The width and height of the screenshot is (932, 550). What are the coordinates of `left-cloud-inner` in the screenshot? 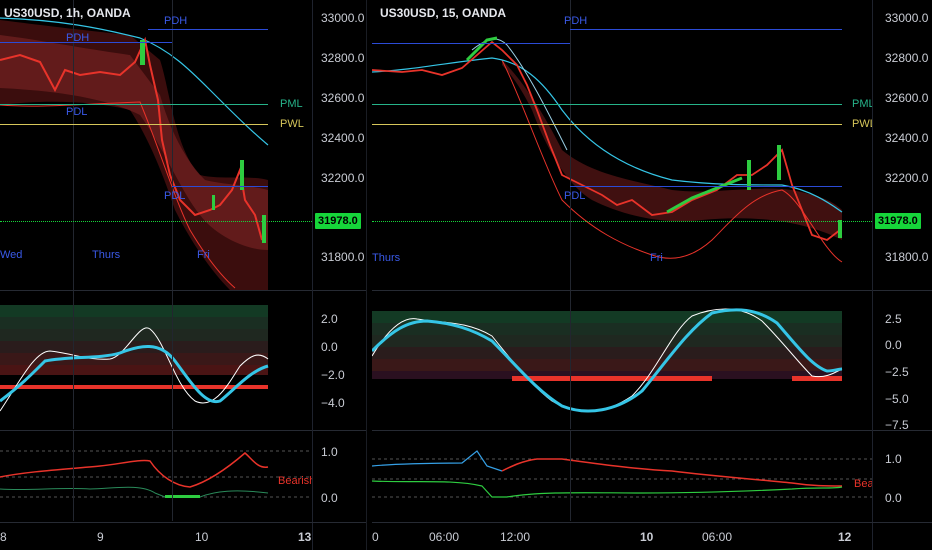 It's located at (134, 142).